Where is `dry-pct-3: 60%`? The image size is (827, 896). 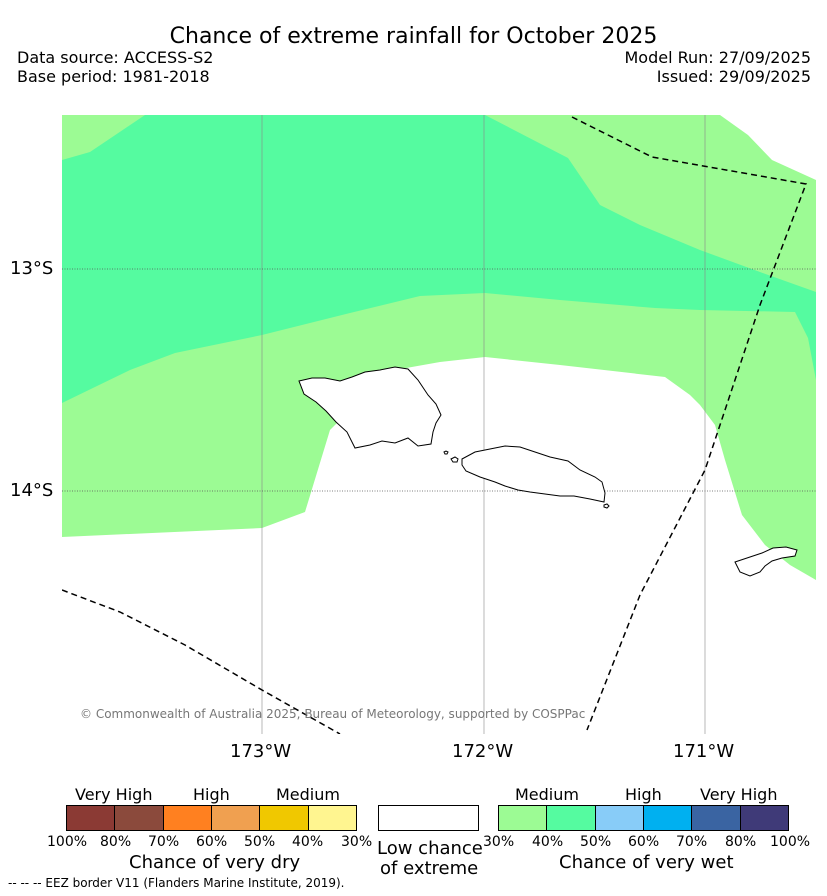
dry-pct-3: 60% is located at coordinates (212, 842).